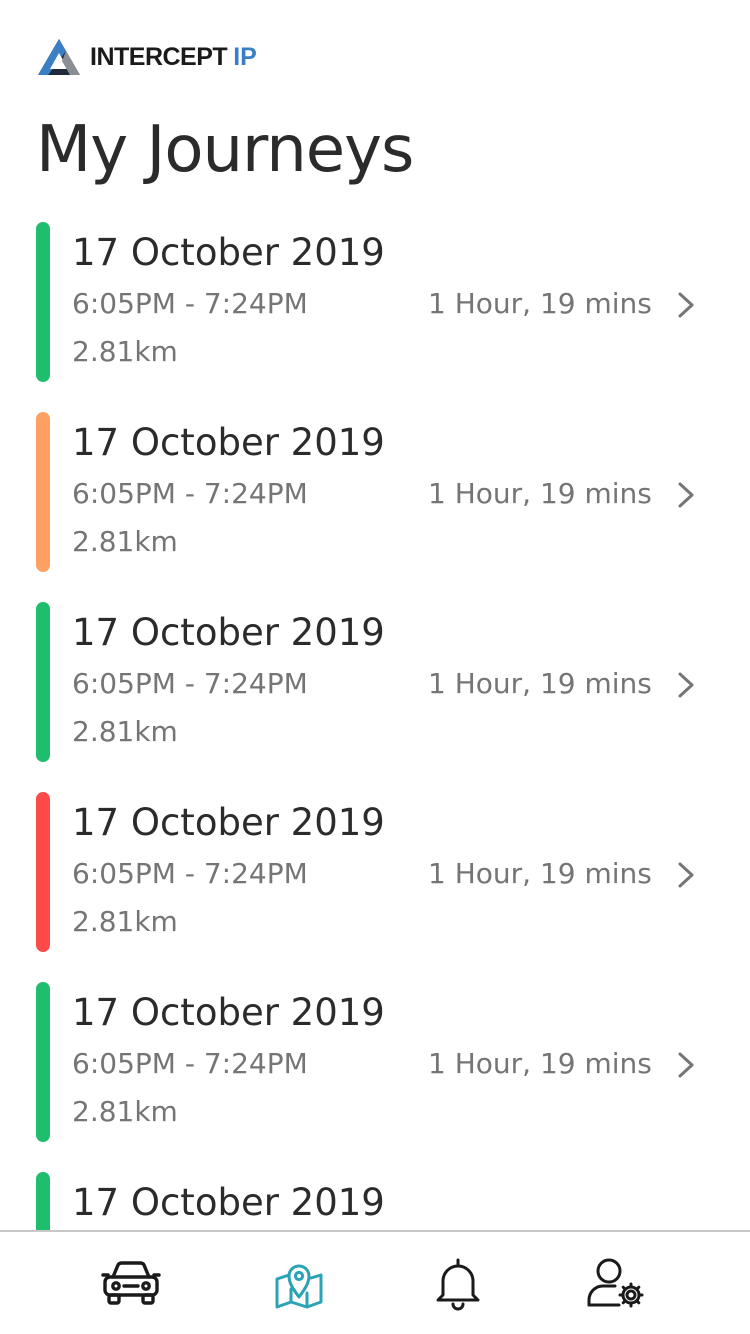  I want to click on tab-notifications, so click(458, 1283).